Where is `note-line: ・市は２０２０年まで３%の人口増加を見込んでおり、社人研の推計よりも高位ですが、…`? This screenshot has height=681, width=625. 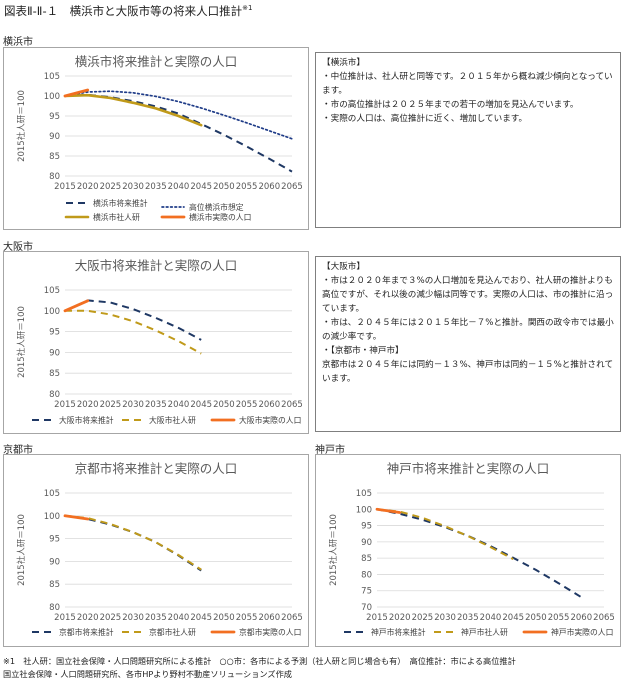 note-line: ・市は２０２０年まで３%の人口増加を見込んでおり、社人研の推計よりも高位ですが、… is located at coordinates (468, 295).